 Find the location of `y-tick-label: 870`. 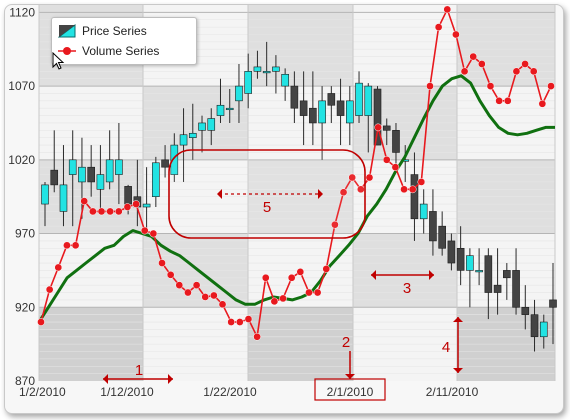

y-tick-label: 870 is located at coordinates (25, 381).